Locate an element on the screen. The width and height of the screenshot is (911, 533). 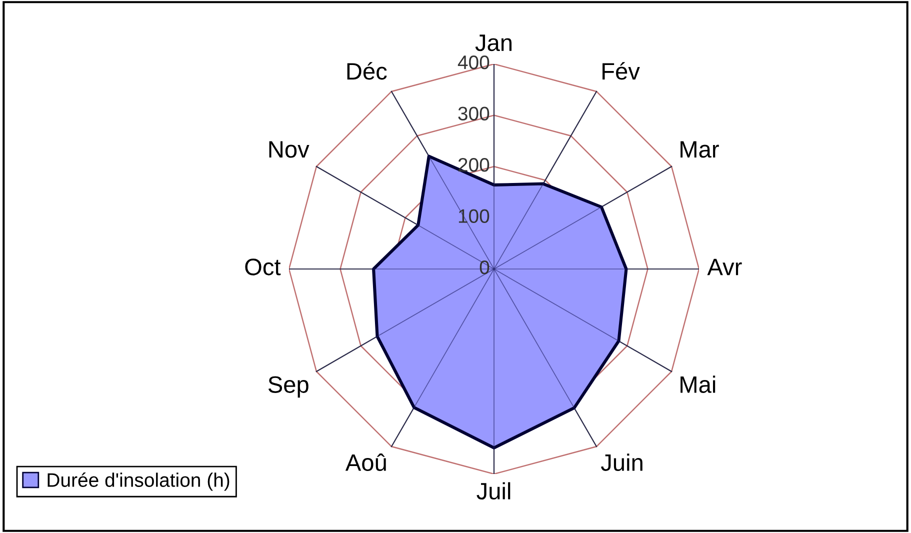
y-tick-label: 100 is located at coordinates (474, 216).